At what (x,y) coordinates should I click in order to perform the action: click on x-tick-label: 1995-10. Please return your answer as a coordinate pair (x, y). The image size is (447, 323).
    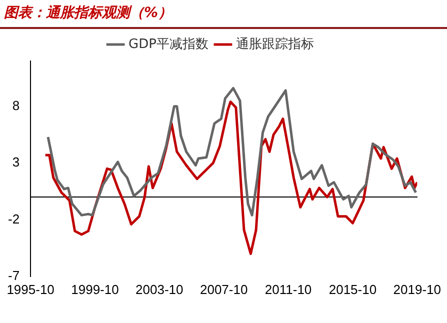
    Looking at the image, I should click on (30, 289).